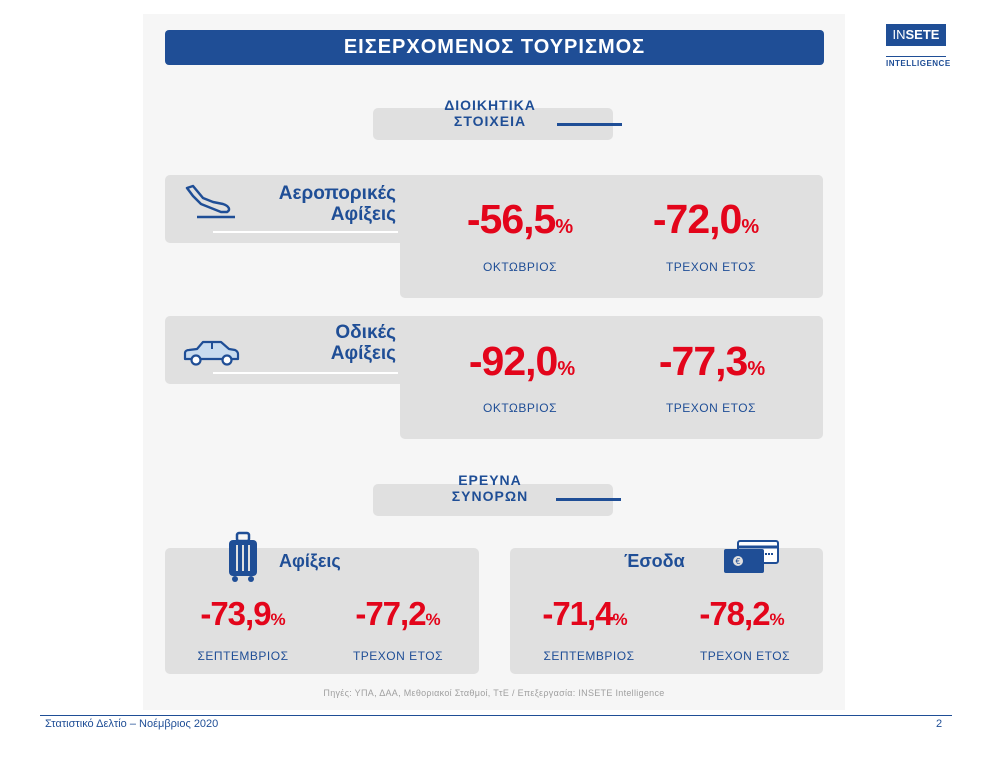 The image size is (994, 768). What do you see at coordinates (745, 656) in the screenshot?
I see `survey-revenue-ytd-label: ΤΡΕΧΟΝ ΕΤΟΣ` at bounding box center [745, 656].